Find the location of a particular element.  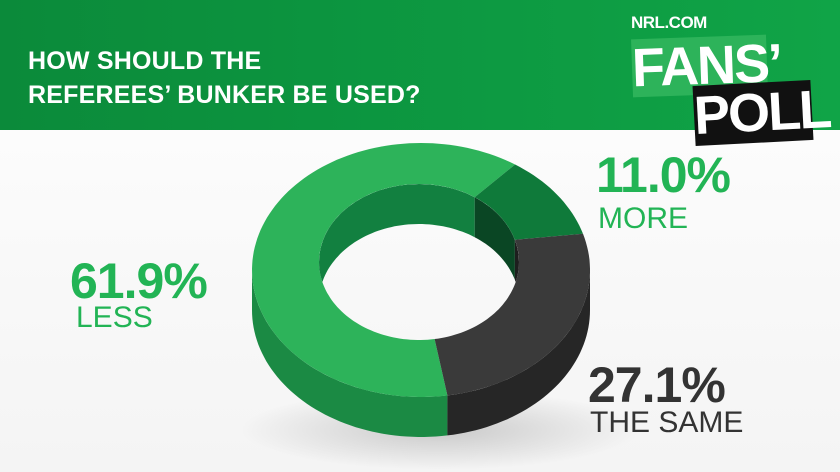

slice-value-same: 27.1% is located at coordinates (657, 385).